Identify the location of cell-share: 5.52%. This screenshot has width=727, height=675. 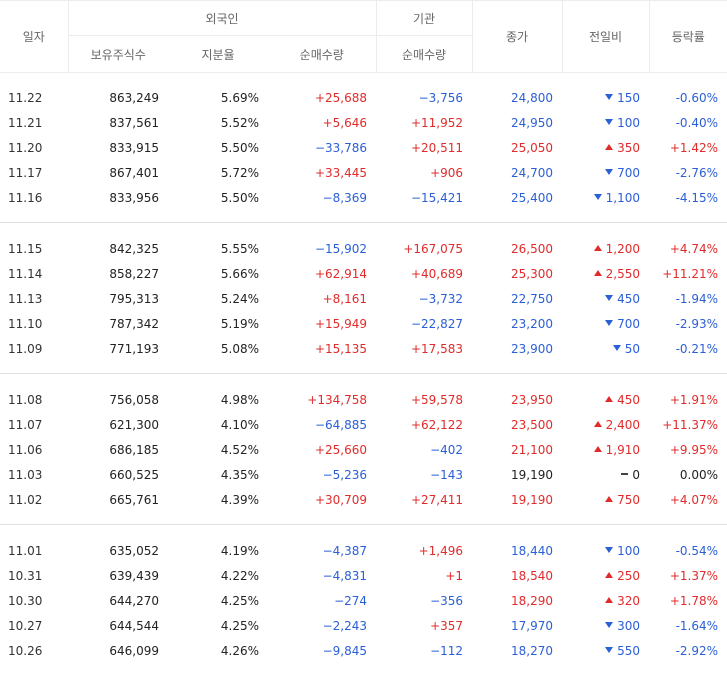
(218, 122).